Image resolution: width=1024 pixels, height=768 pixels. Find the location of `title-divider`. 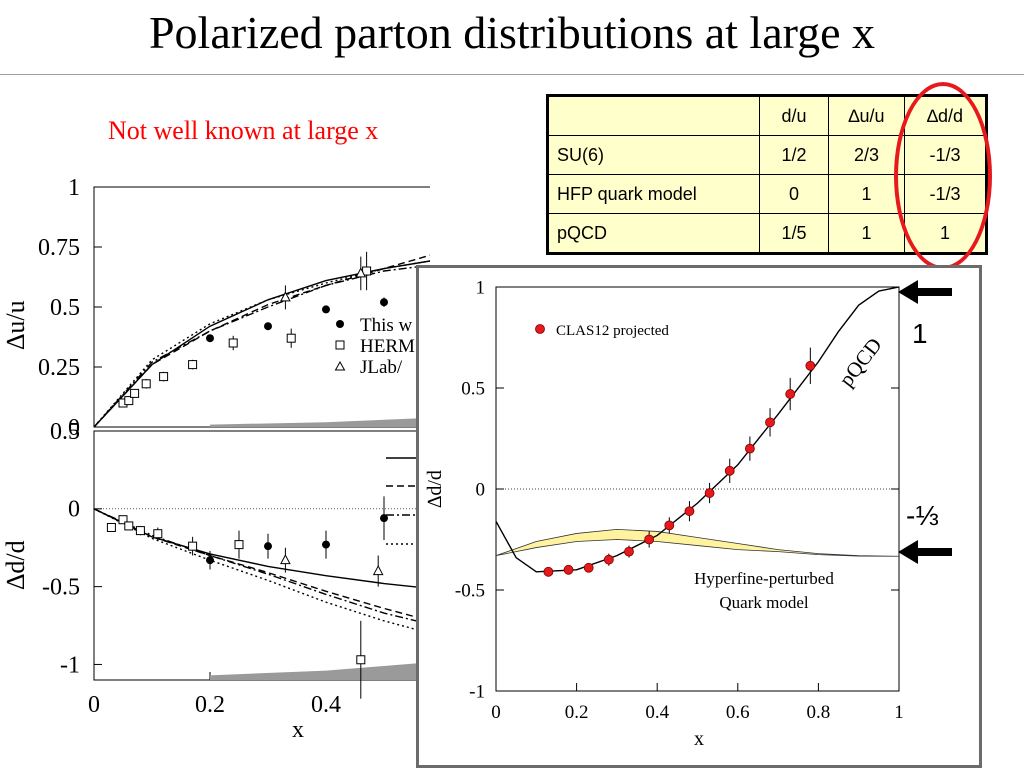

title-divider is located at coordinates (512, 74).